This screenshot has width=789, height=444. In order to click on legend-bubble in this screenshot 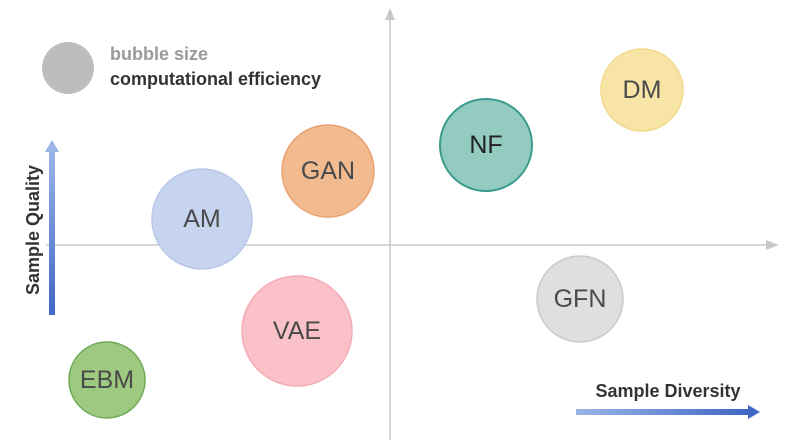, I will do `click(68, 68)`.